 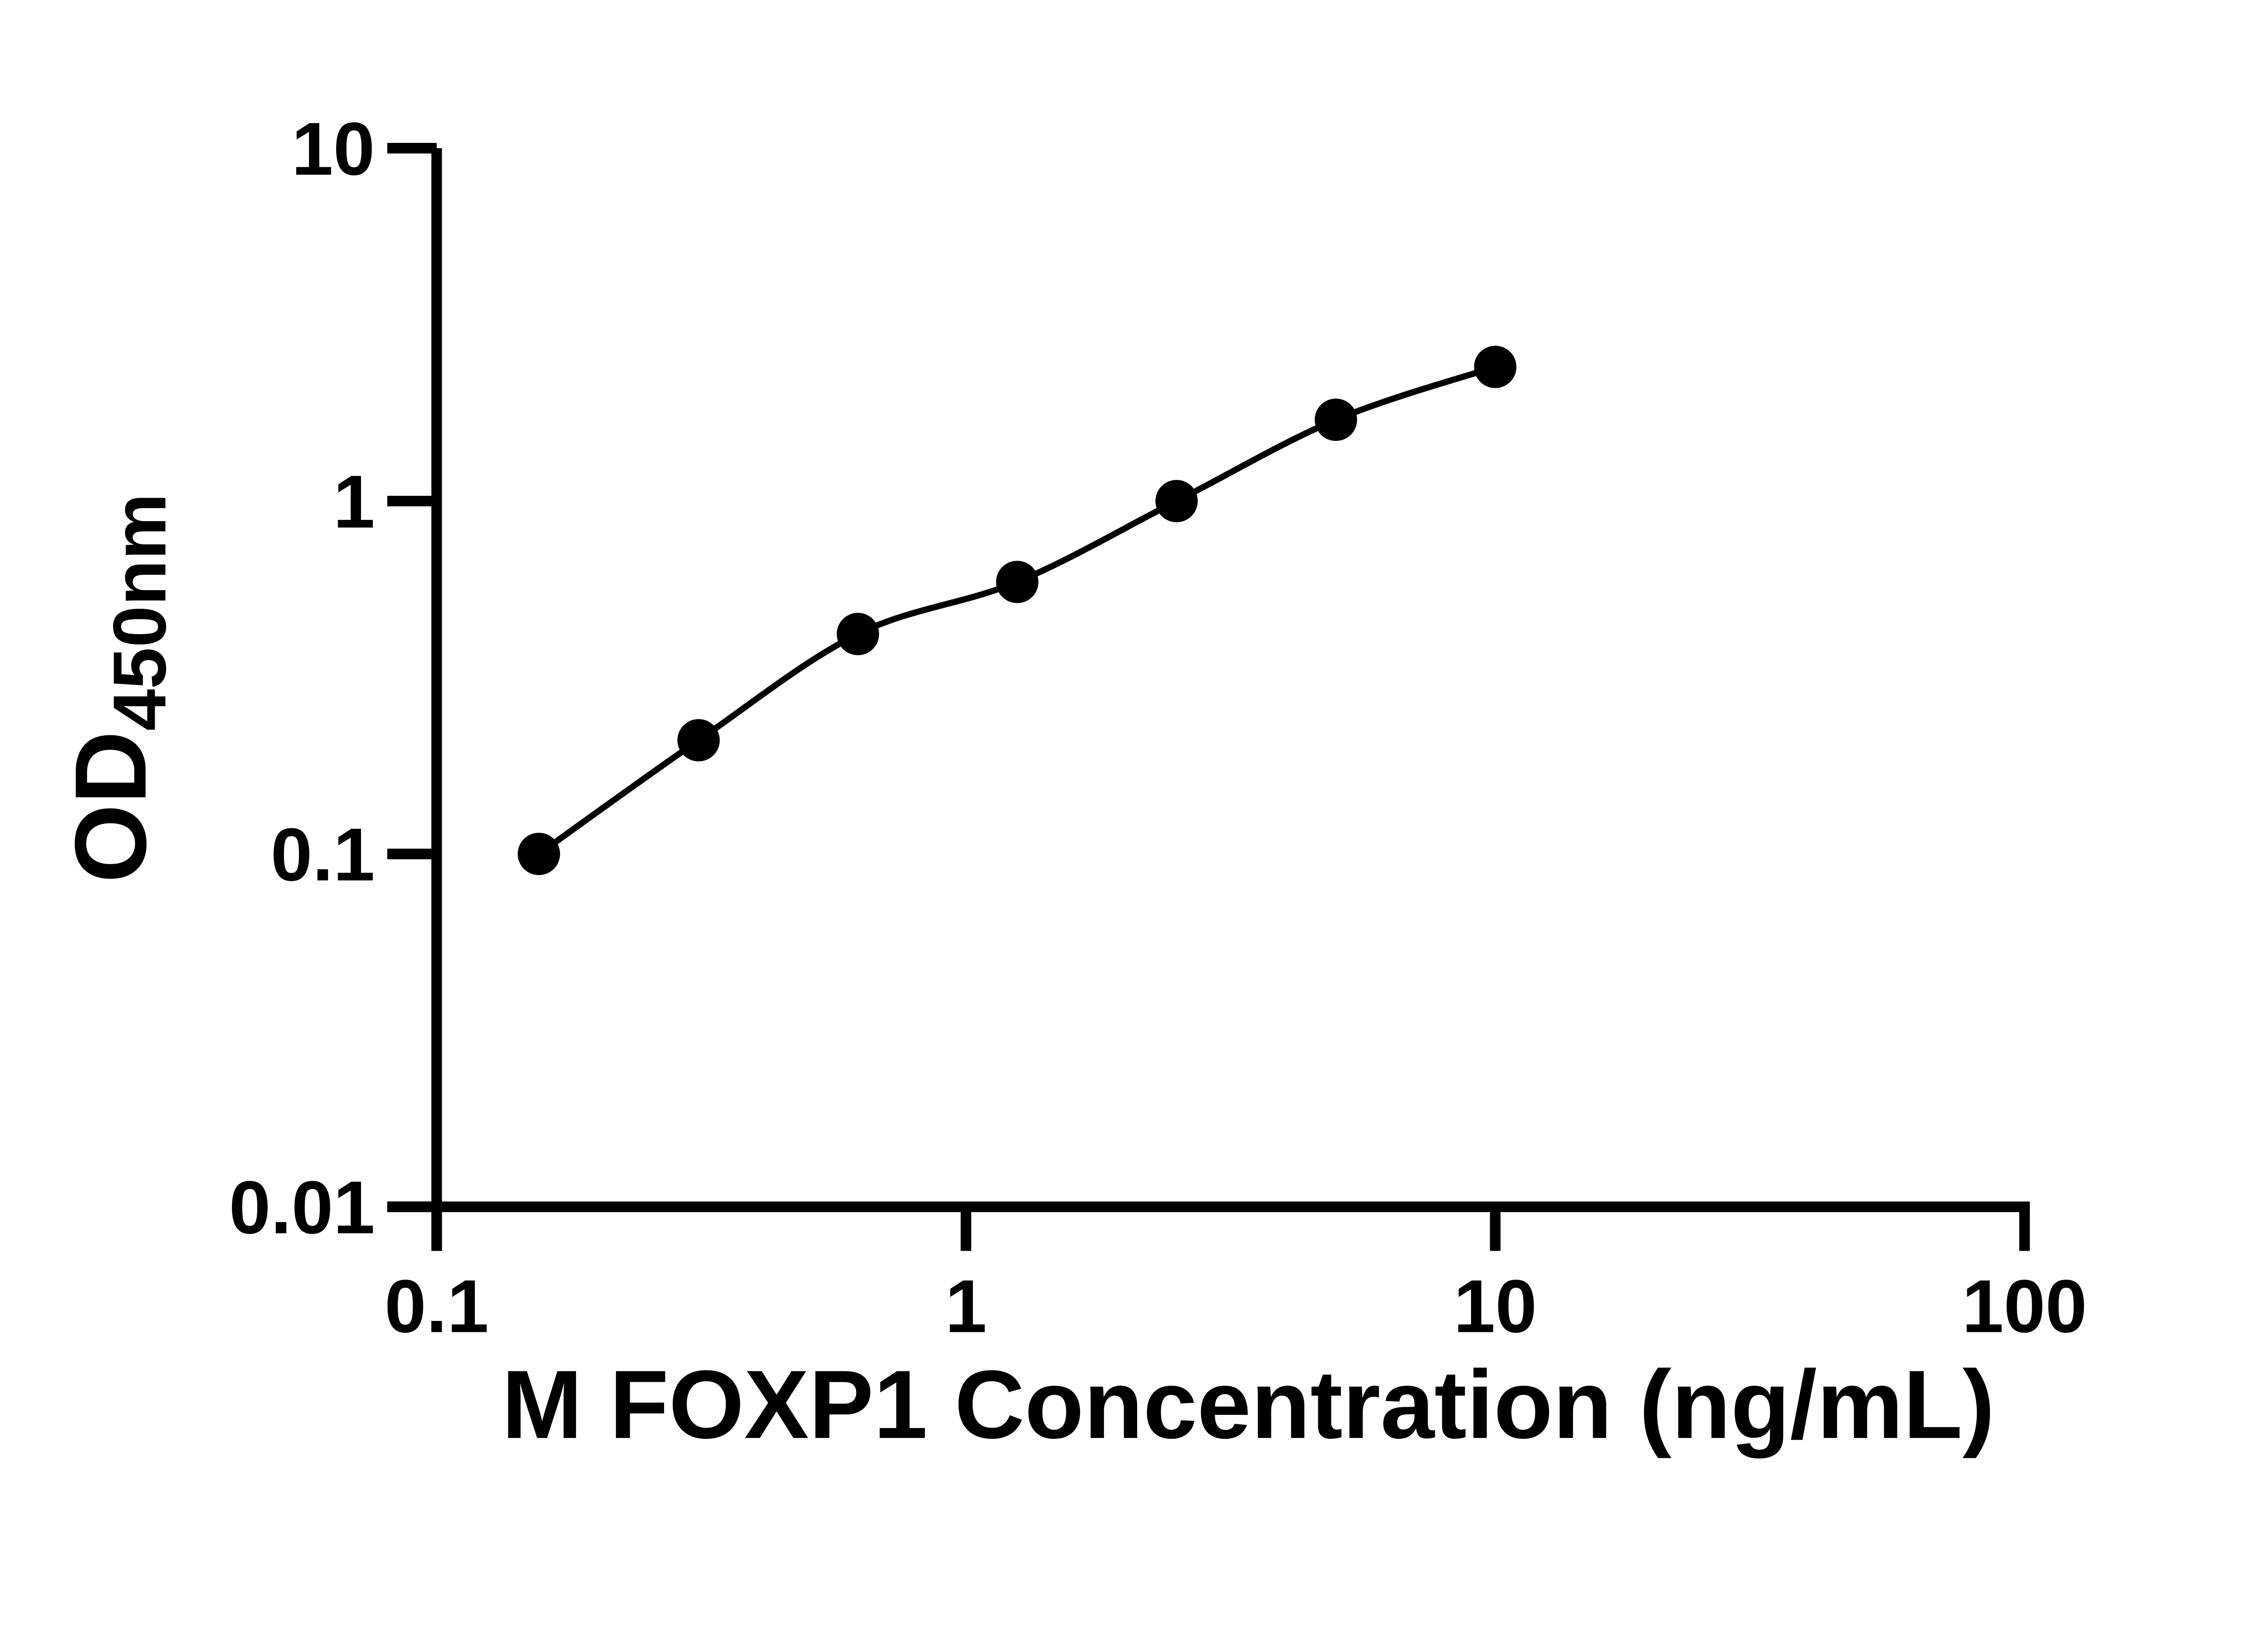 What do you see at coordinates (437, 1307) in the screenshot?
I see `x-tick-label: 0.1` at bounding box center [437, 1307].